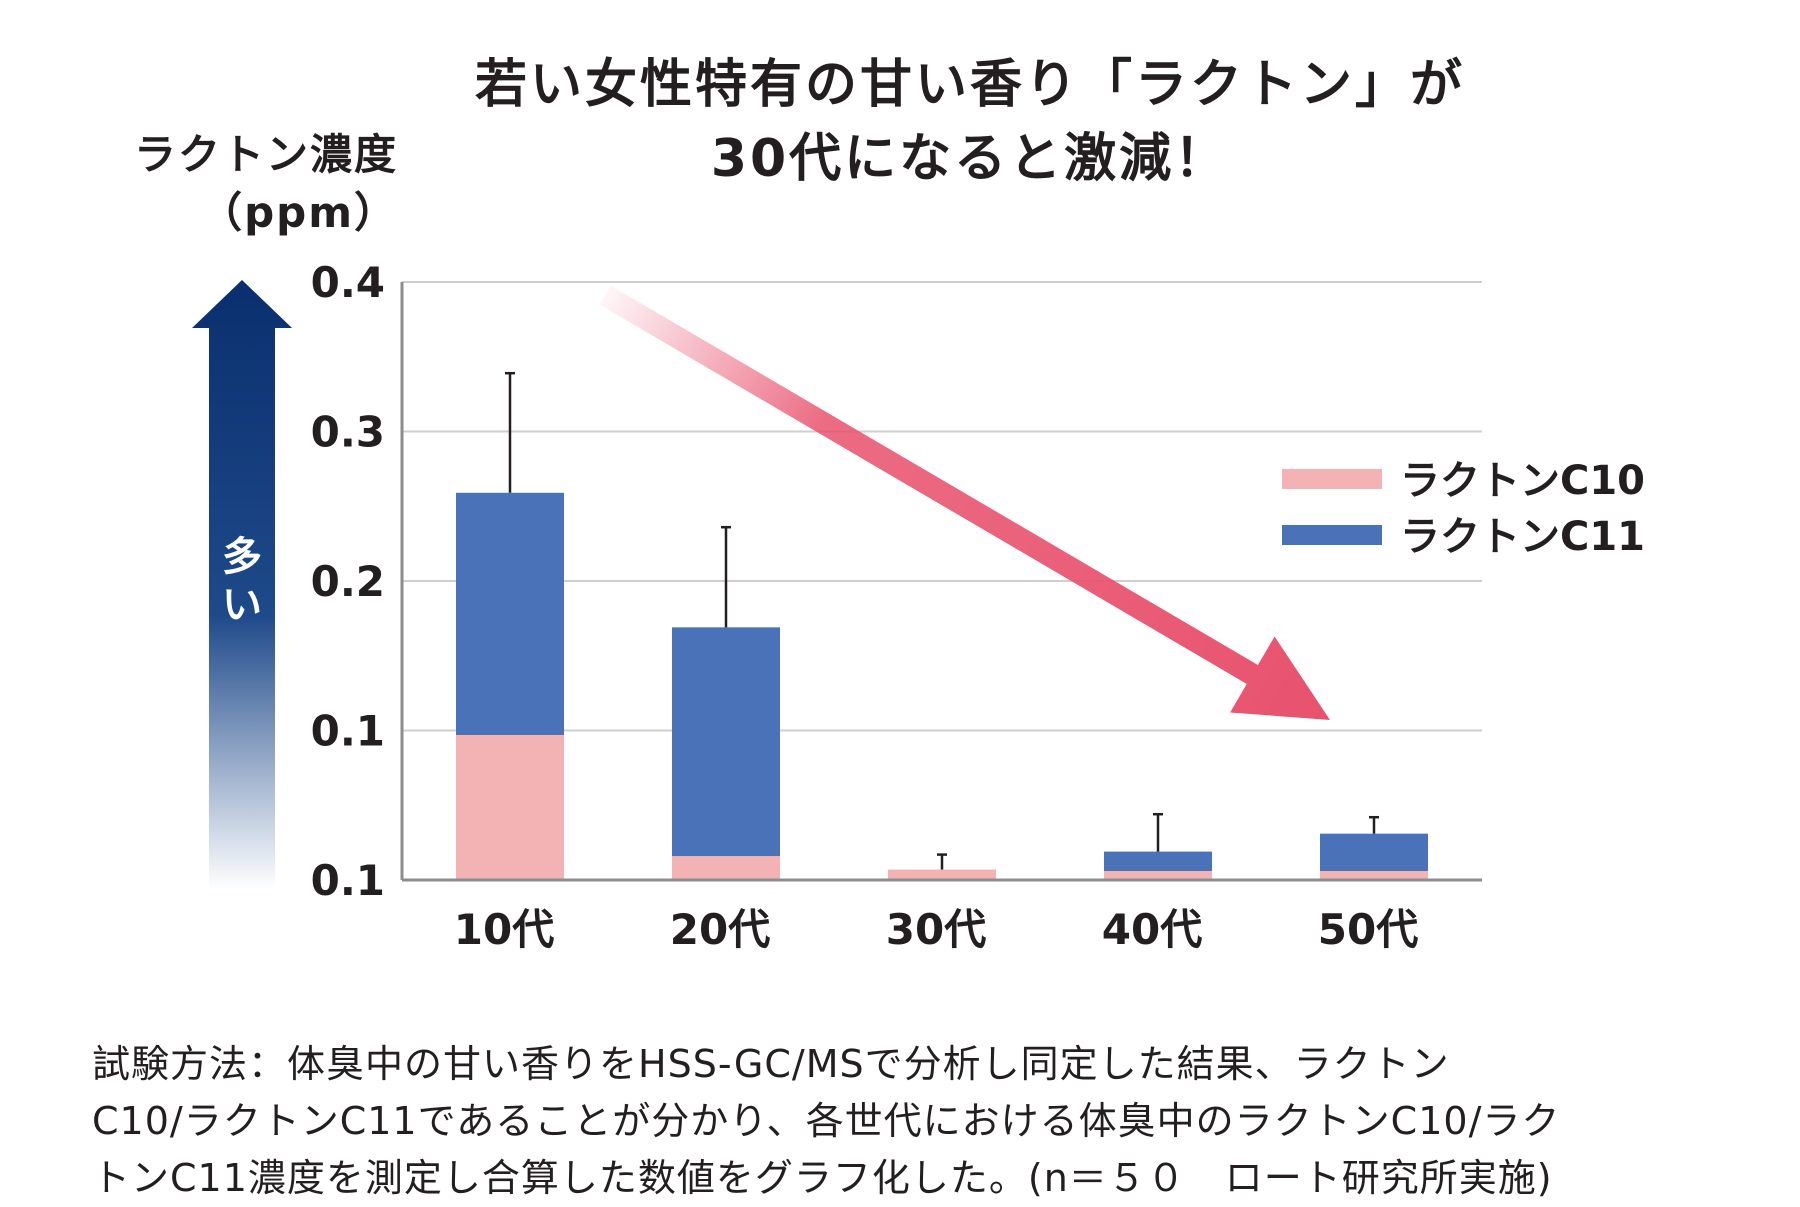 This screenshot has height=1207, width=1800. Describe the element at coordinates (1522, 481) in the screenshot. I see `legend-label-c10: ラクトンC10` at that location.